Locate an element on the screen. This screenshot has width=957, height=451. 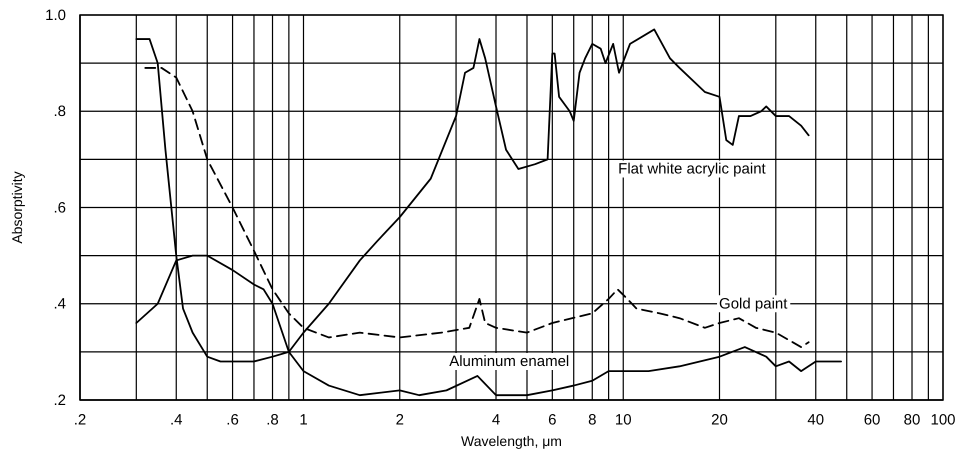
x-tick-label: .2 is located at coordinates (80, 420).